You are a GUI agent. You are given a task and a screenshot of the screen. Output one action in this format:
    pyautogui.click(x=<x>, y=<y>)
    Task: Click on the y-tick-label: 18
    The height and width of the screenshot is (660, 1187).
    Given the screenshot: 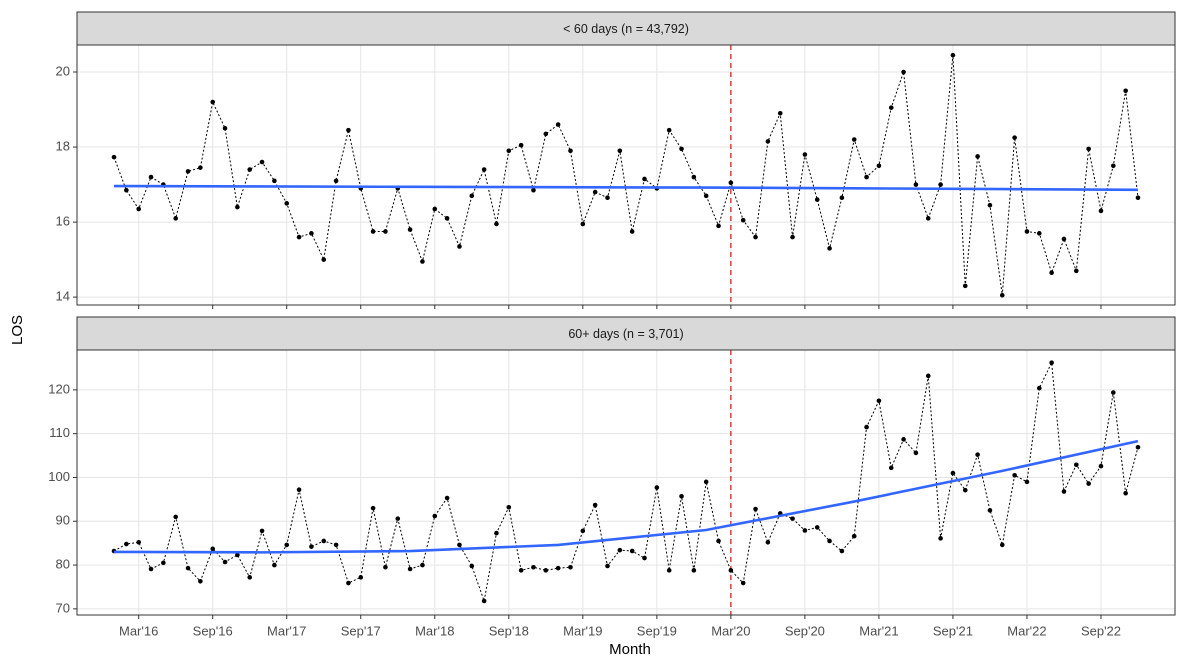 What is the action you would take?
    pyautogui.click(x=63, y=145)
    